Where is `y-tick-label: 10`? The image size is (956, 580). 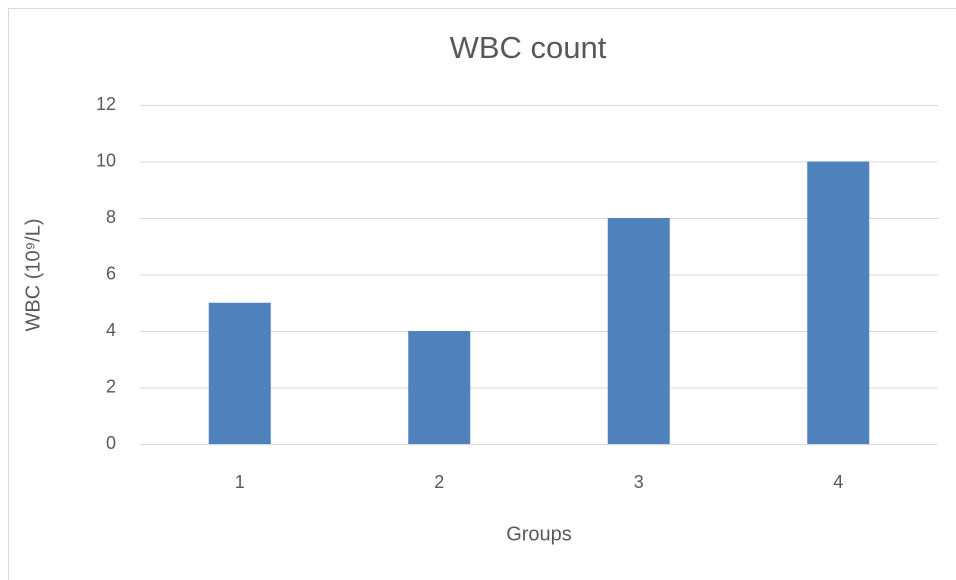 y-tick-label: 10 is located at coordinates (106, 160).